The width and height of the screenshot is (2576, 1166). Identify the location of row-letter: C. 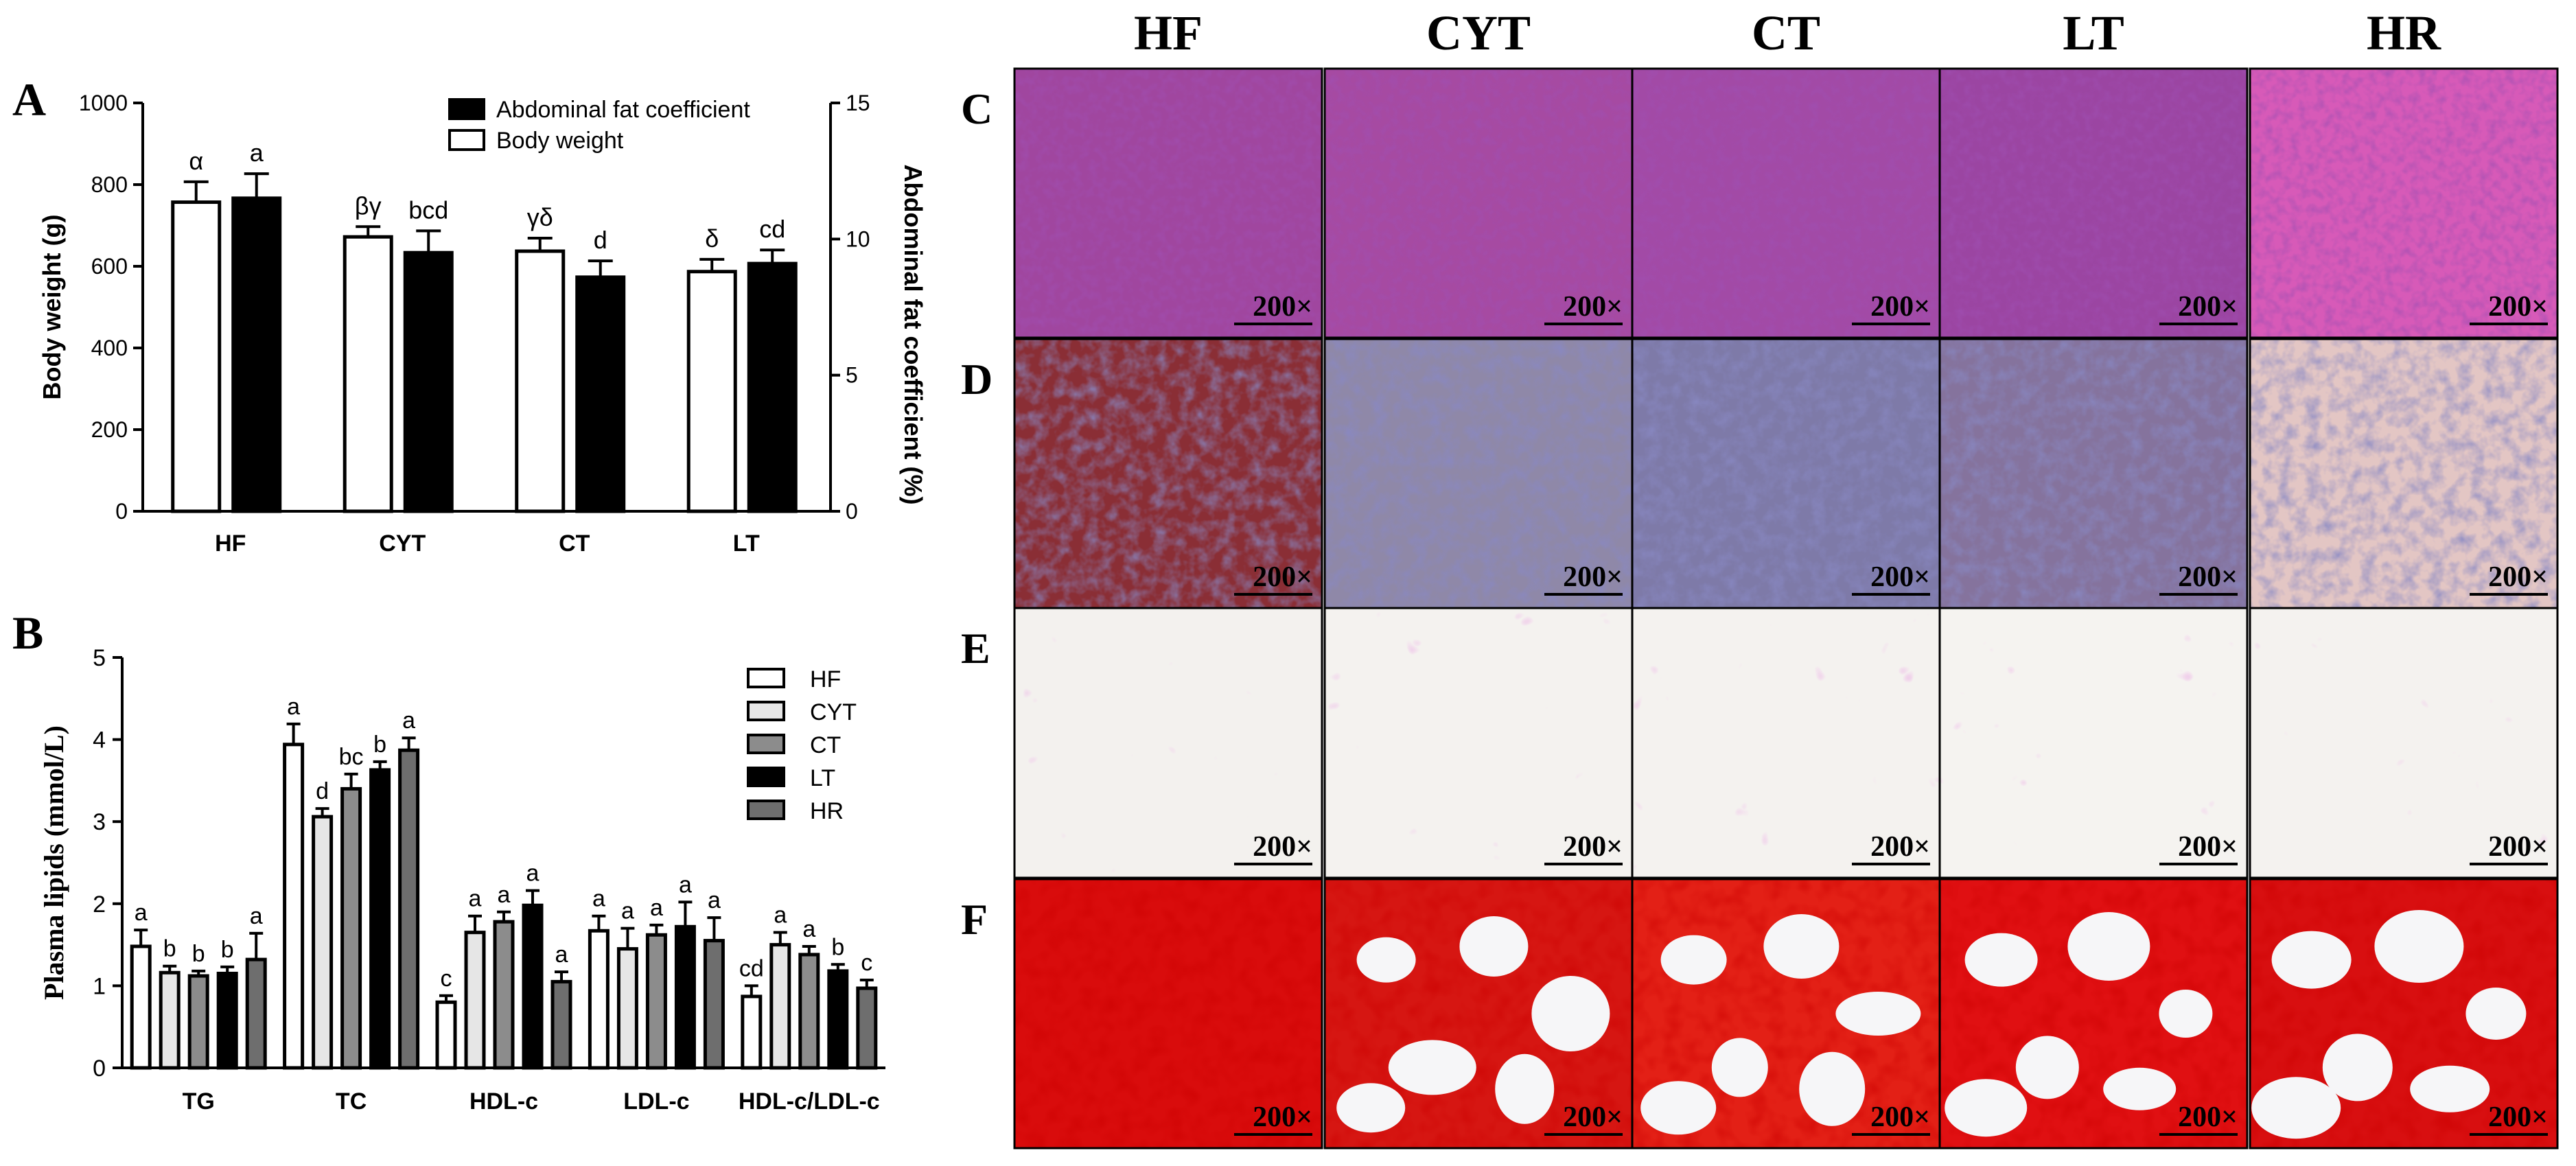
(977, 109).